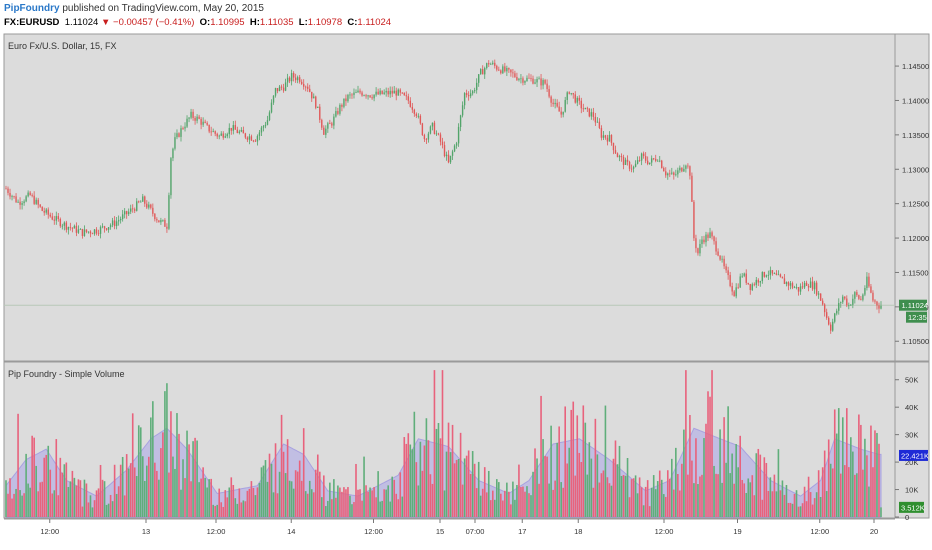  Describe the element at coordinates (32, 22) in the screenshot. I see `symbol-label: FX:EURUSD` at that location.